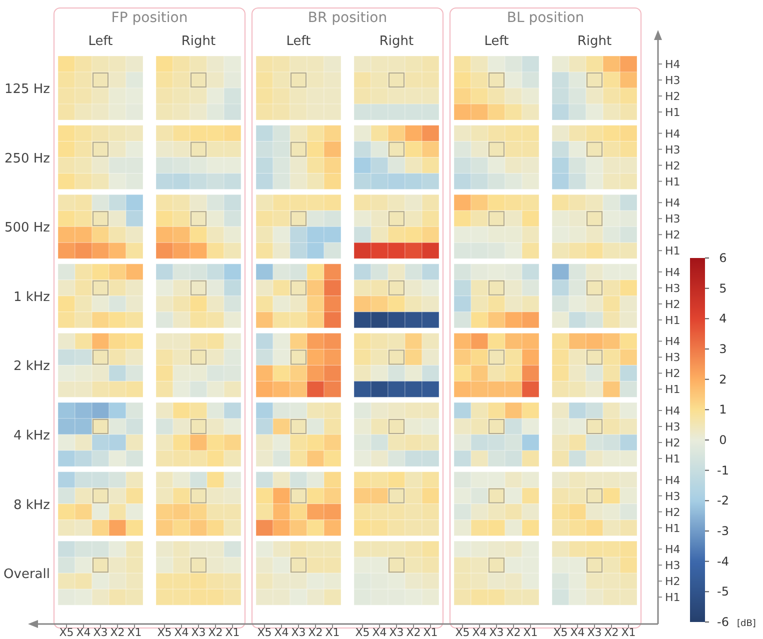 The image size is (763, 639). I want to click on text: 8 kHz, so click(31, 505).